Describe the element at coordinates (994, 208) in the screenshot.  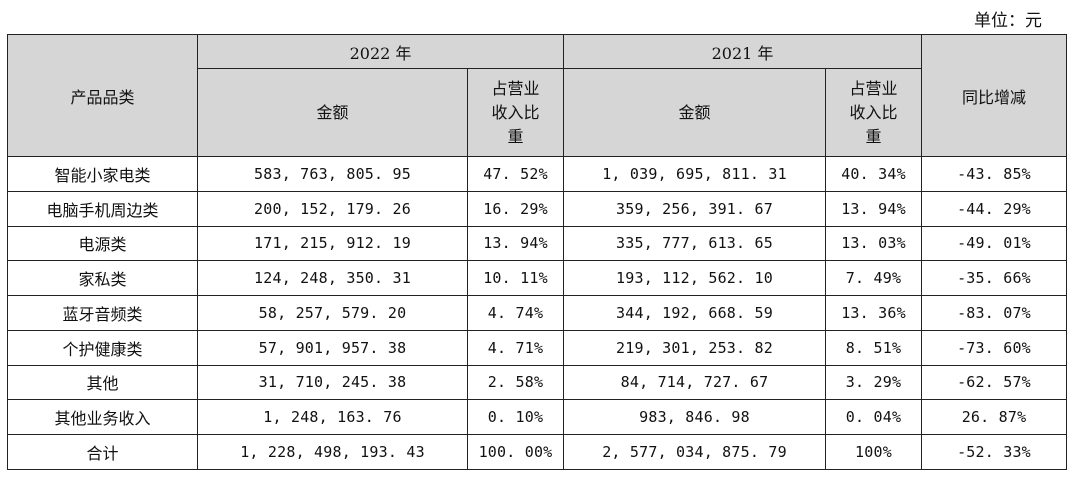
I see `row-yoy: -44. 29%` at that location.